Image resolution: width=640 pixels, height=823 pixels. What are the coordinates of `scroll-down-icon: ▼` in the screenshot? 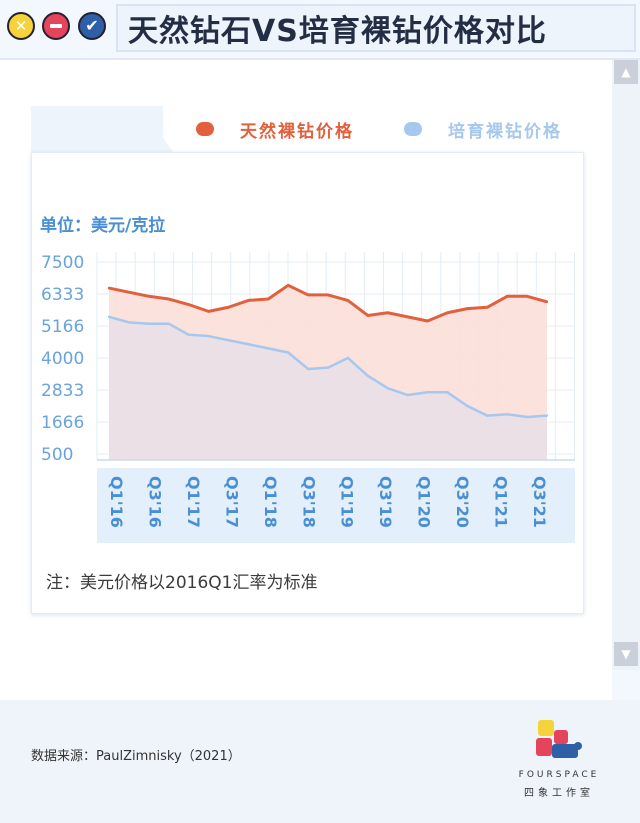 It's located at (626, 654).